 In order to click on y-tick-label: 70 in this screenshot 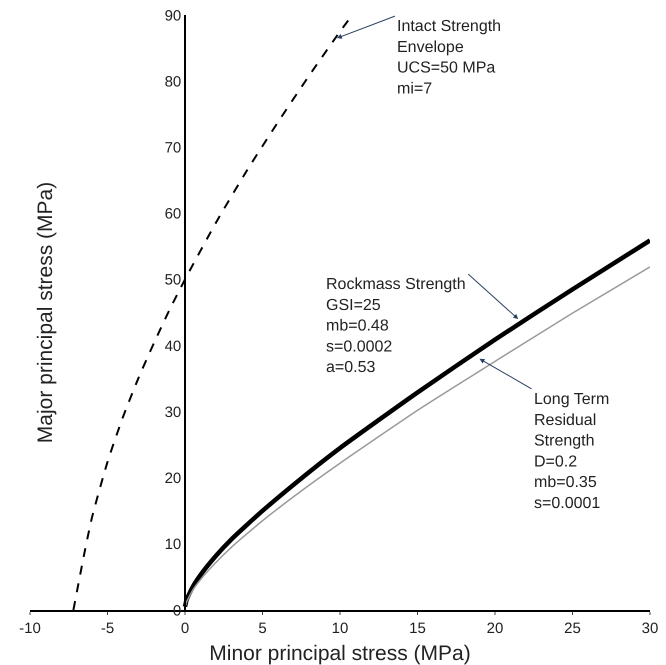, I will do `click(173, 147)`.